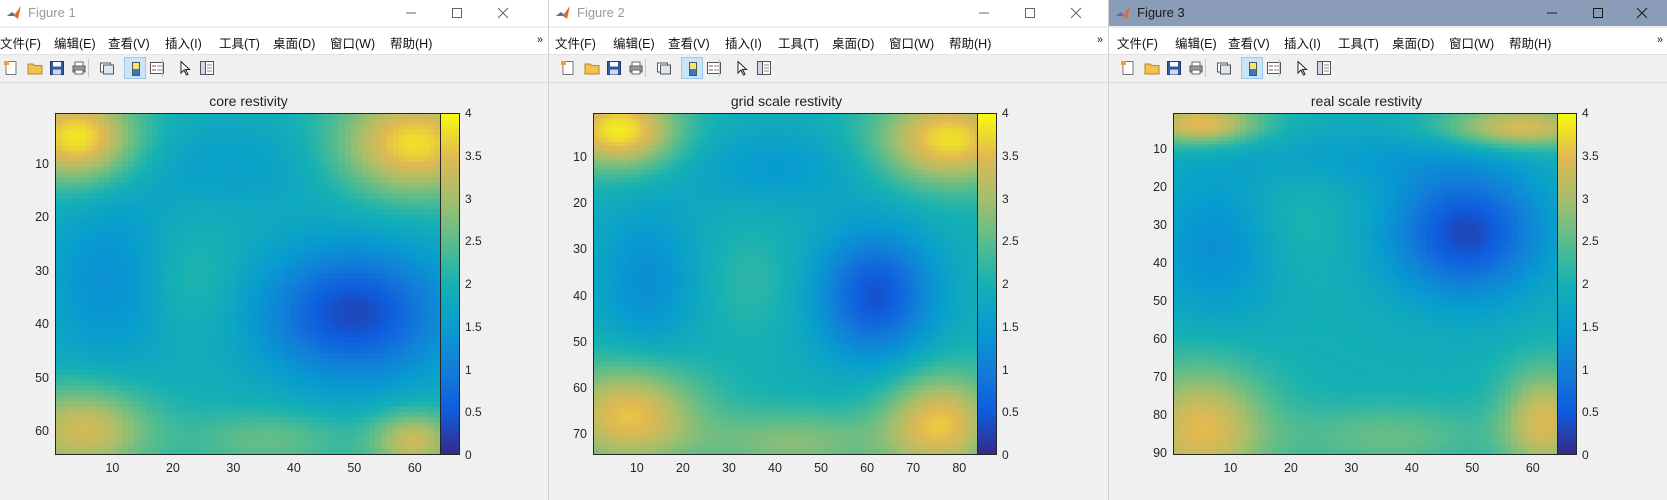  What do you see at coordinates (450, 284) in the screenshot?
I see `colorbar` at bounding box center [450, 284].